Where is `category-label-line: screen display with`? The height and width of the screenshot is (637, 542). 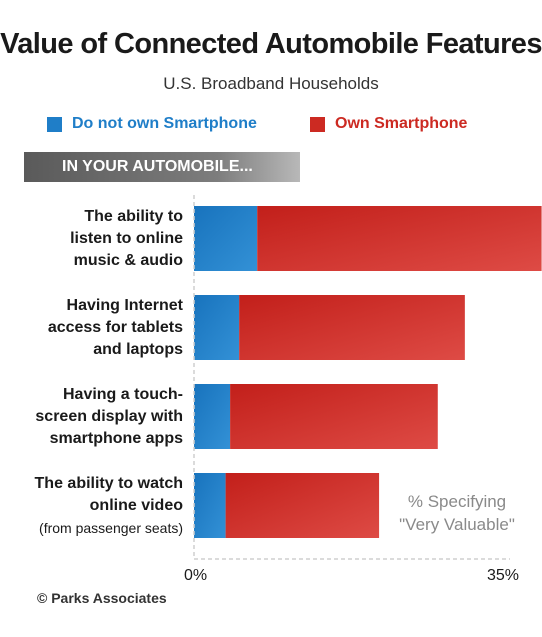
category-label-line: screen display with is located at coordinates (109, 416).